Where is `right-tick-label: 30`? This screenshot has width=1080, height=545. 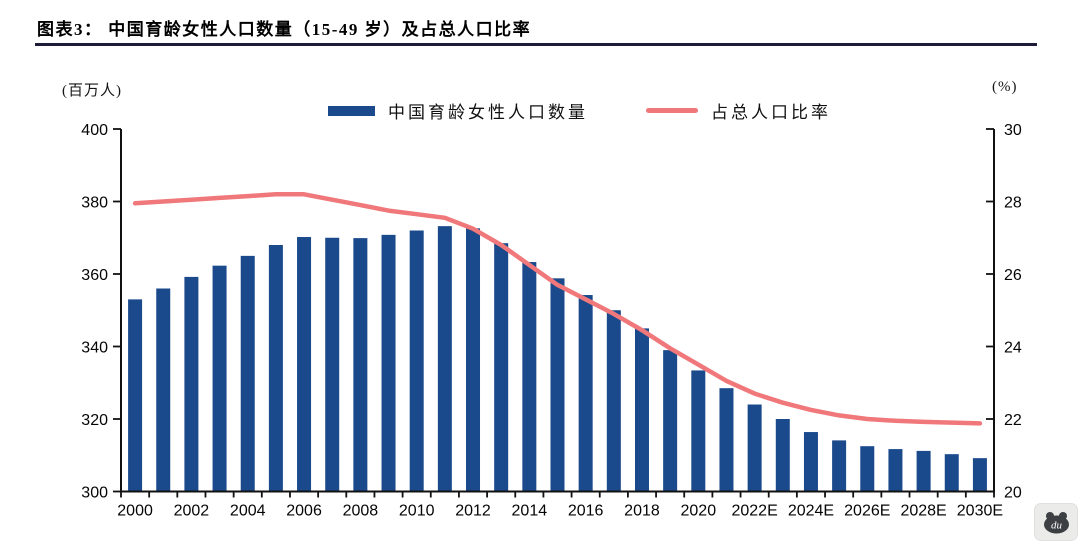
right-tick-label: 30 is located at coordinates (1013, 130).